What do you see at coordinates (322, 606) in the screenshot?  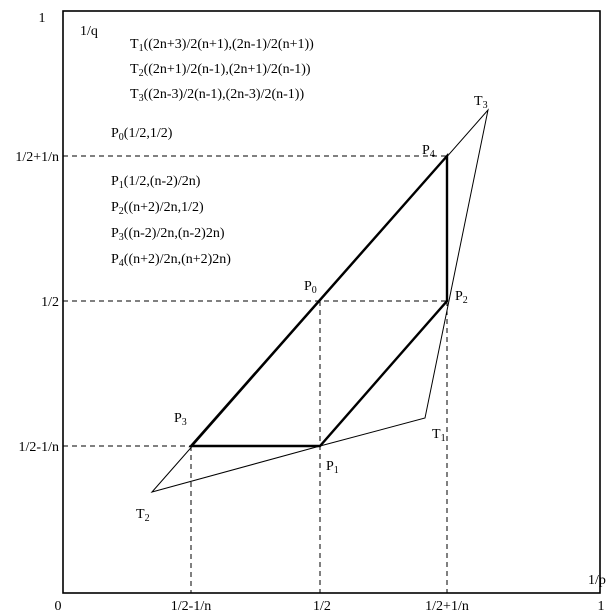 I see `x-tick-middle: 1/2` at bounding box center [322, 606].